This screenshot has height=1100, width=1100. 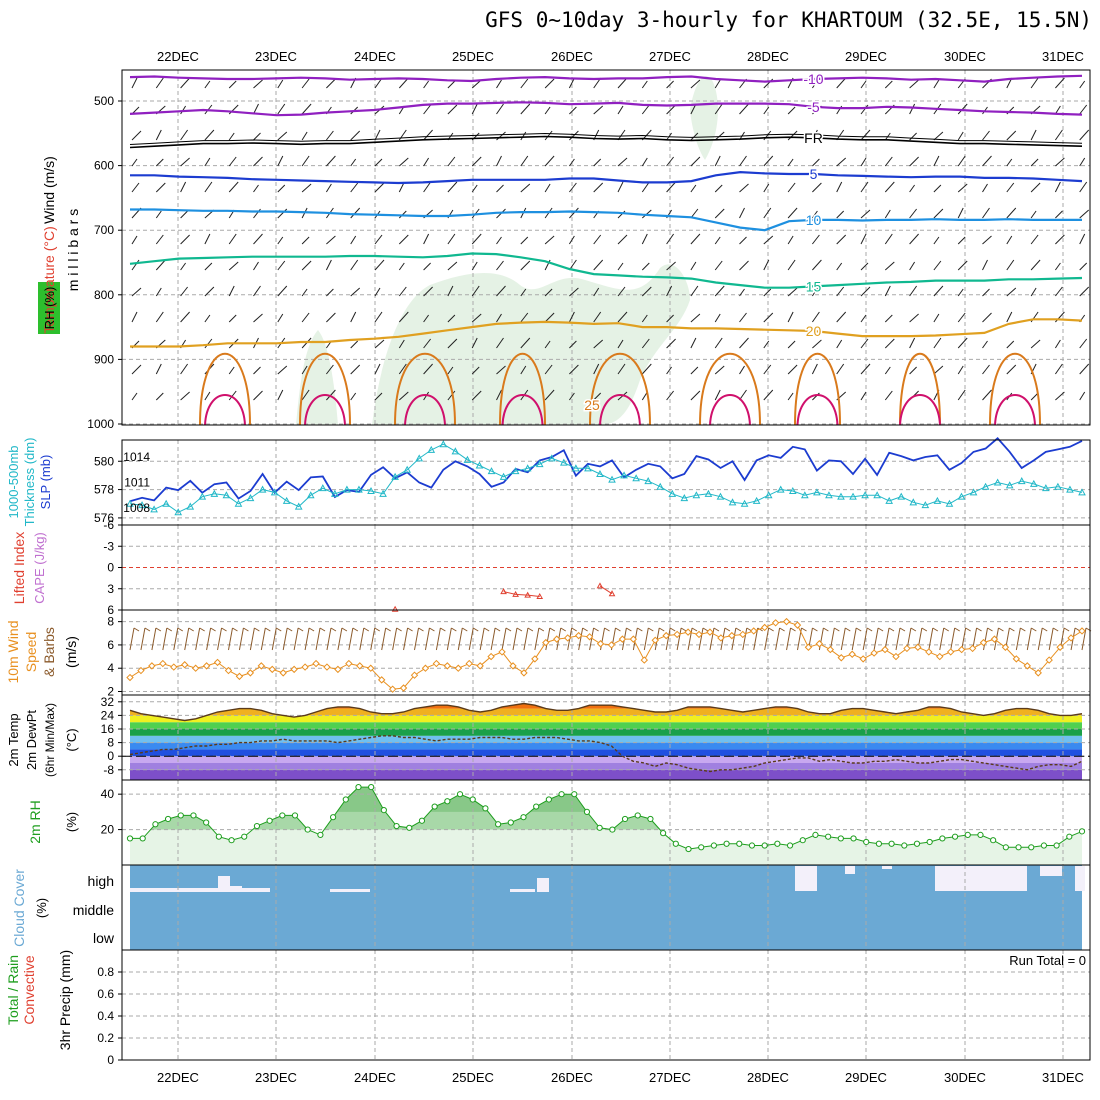 I want to click on ytick-label-upper-3: 800, so click(x=104, y=295).